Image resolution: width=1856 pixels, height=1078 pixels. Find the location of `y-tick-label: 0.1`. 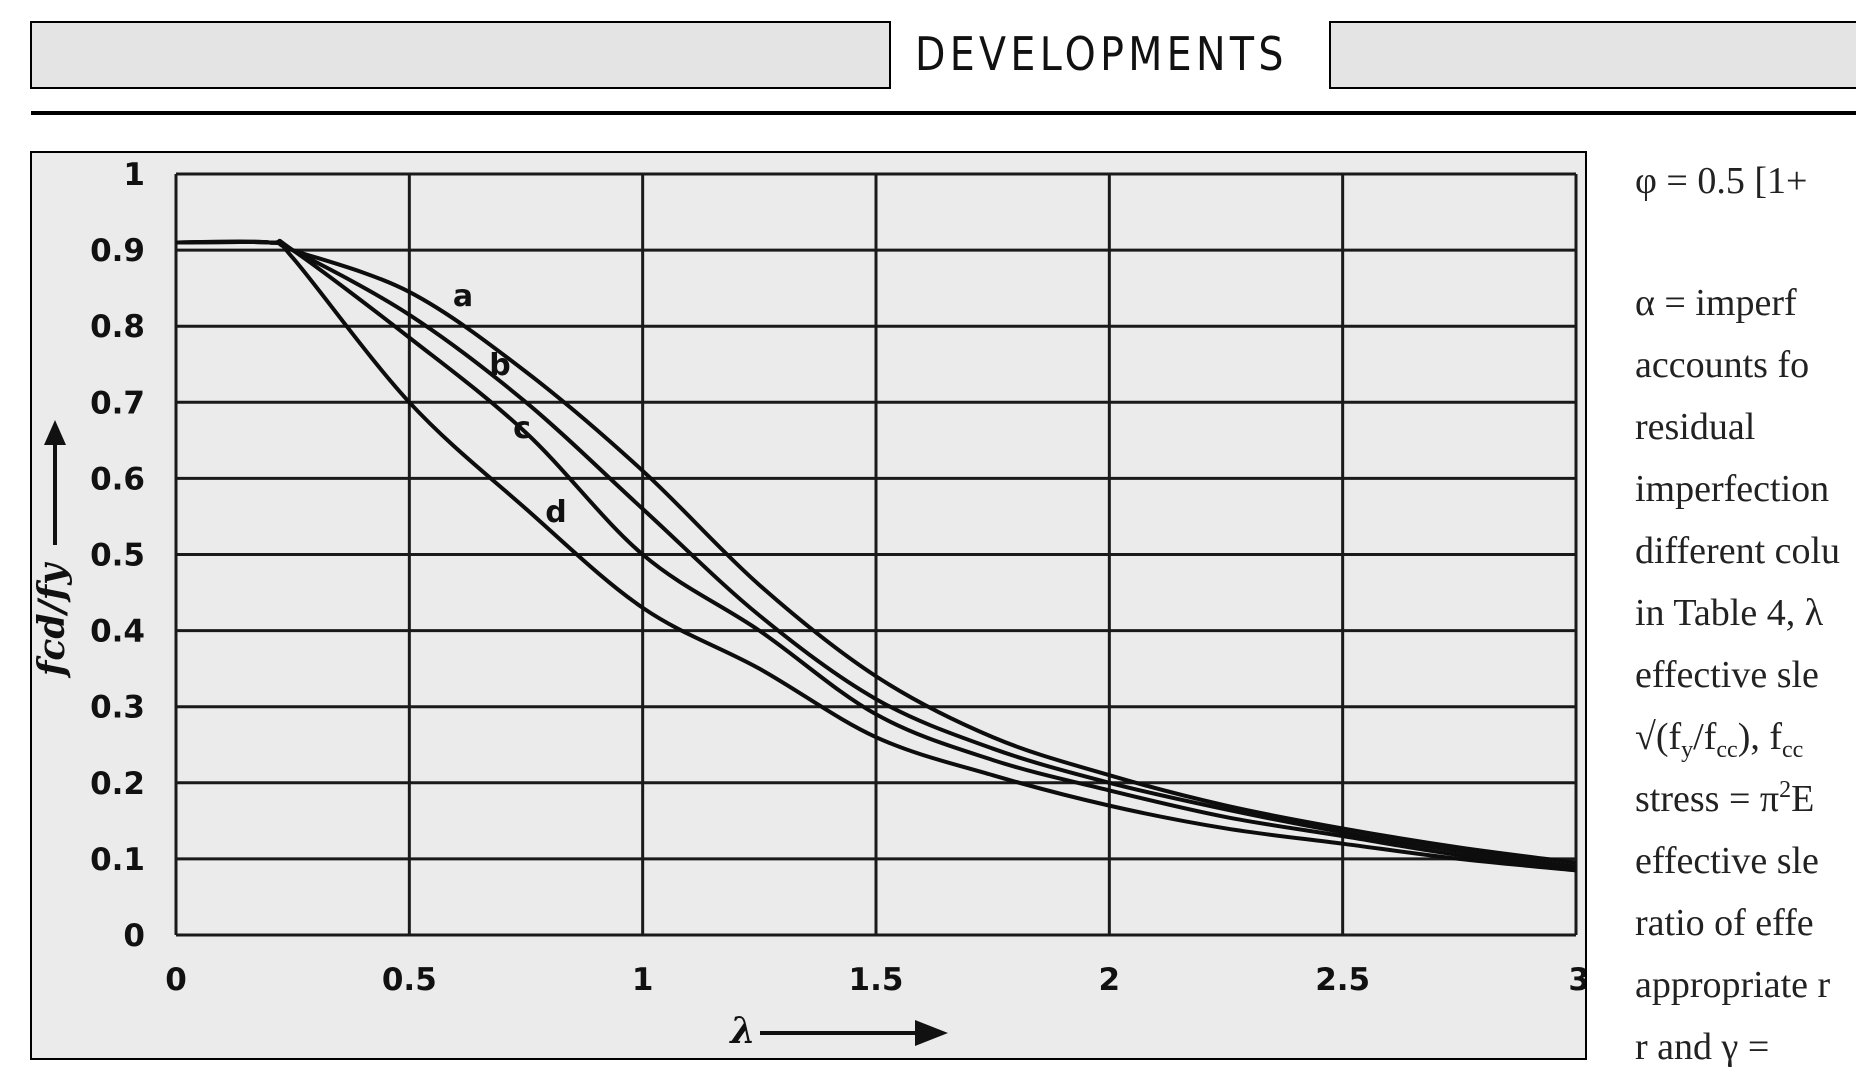

y-tick-label: 0.1 is located at coordinates (117, 860).